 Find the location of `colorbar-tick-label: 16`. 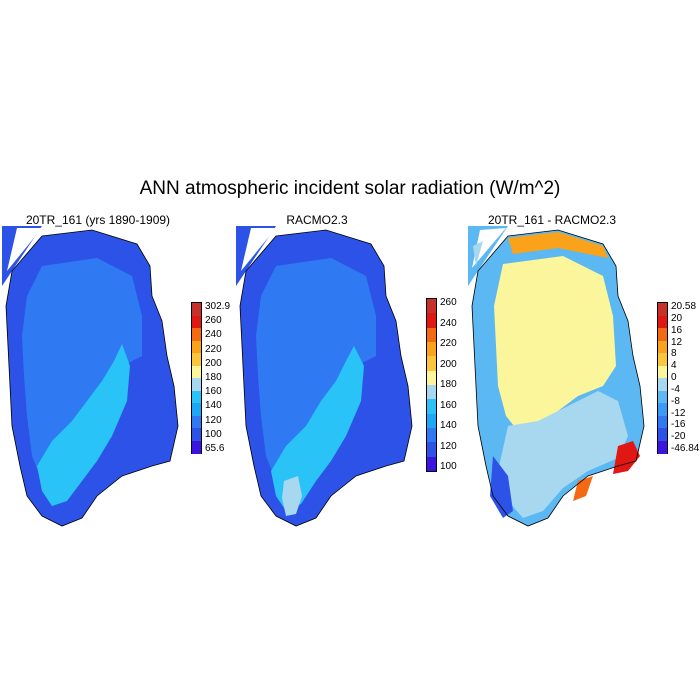

colorbar-tick-label: 16 is located at coordinates (677, 330).